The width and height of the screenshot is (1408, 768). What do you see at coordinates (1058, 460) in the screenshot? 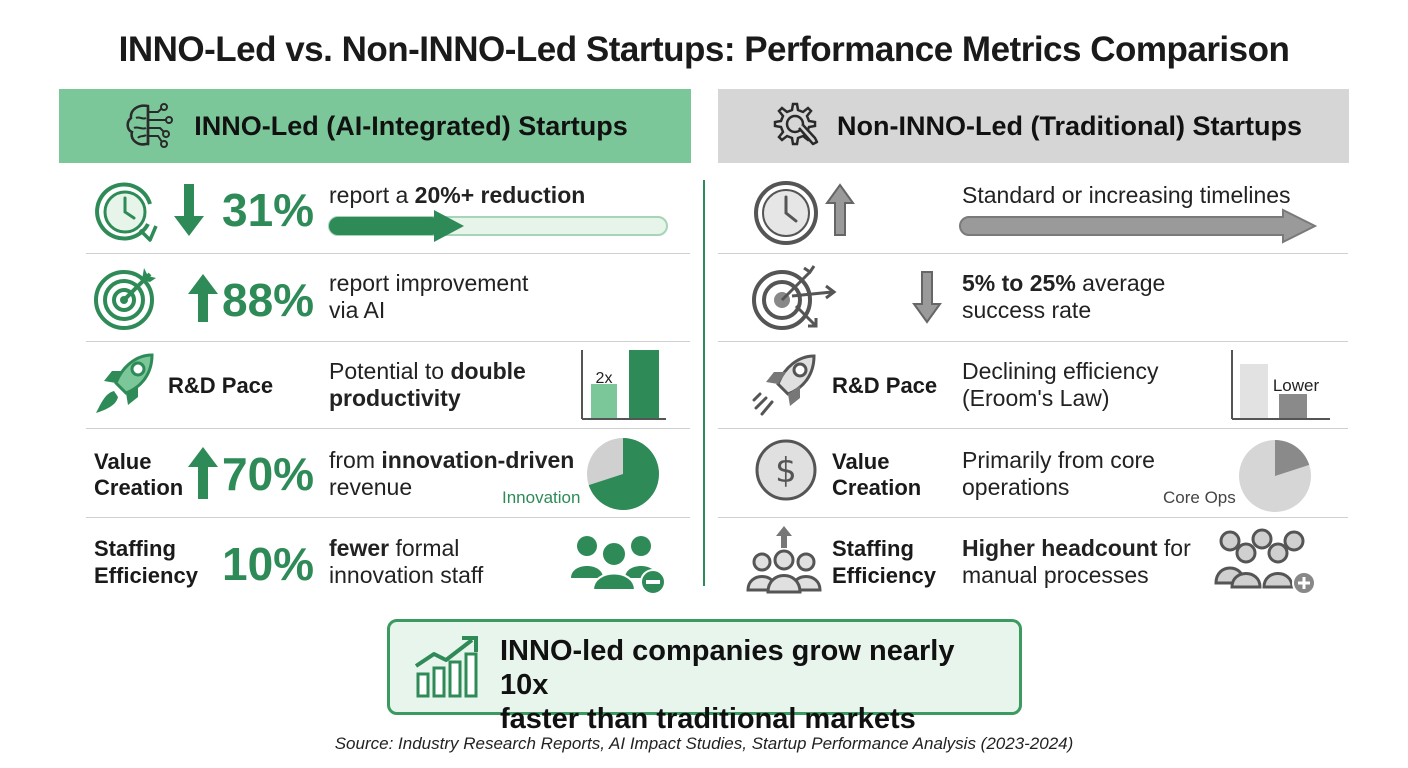
I see `value-description-line1: Primarily from core` at bounding box center [1058, 460].